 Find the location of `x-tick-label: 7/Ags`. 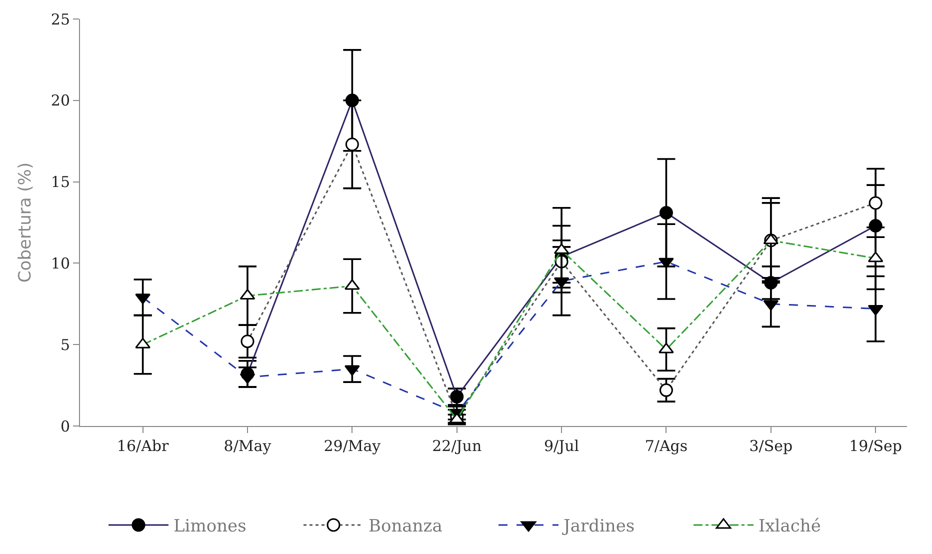

x-tick-label: 7/Ags is located at coordinates (666, 446).